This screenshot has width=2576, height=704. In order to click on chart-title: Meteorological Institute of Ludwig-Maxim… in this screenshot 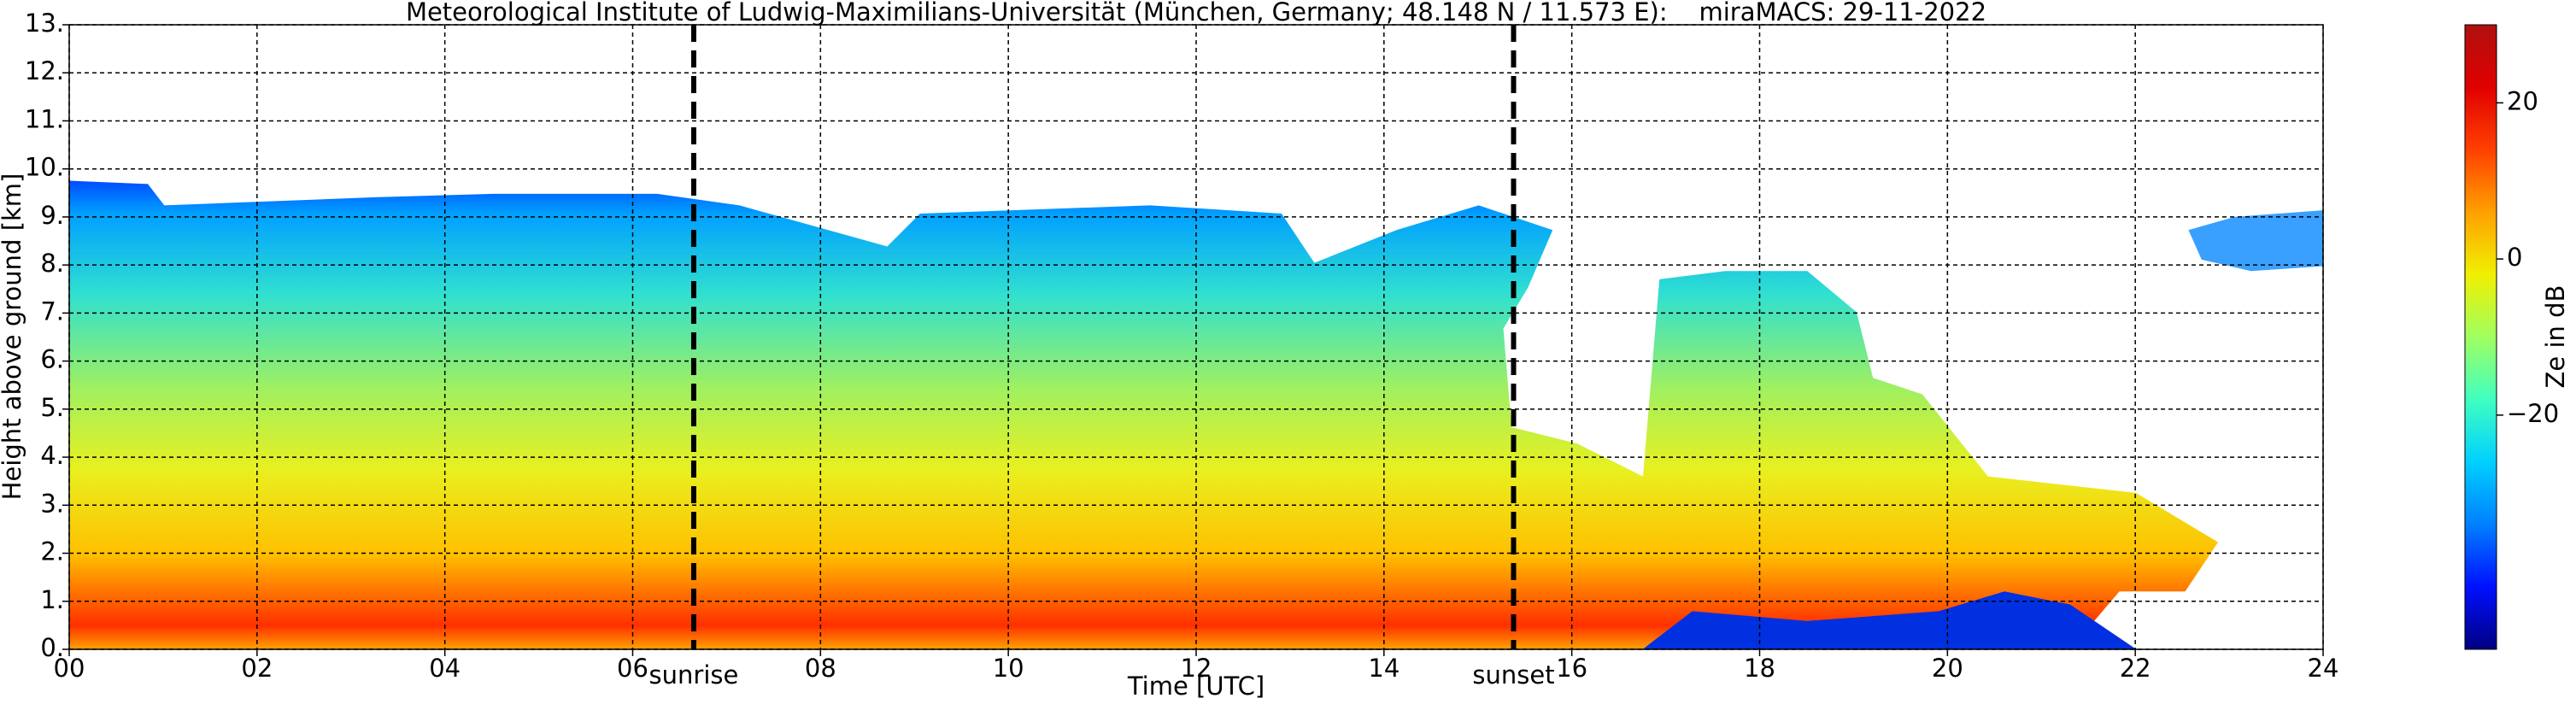, I will do `click(1196, 13)`.